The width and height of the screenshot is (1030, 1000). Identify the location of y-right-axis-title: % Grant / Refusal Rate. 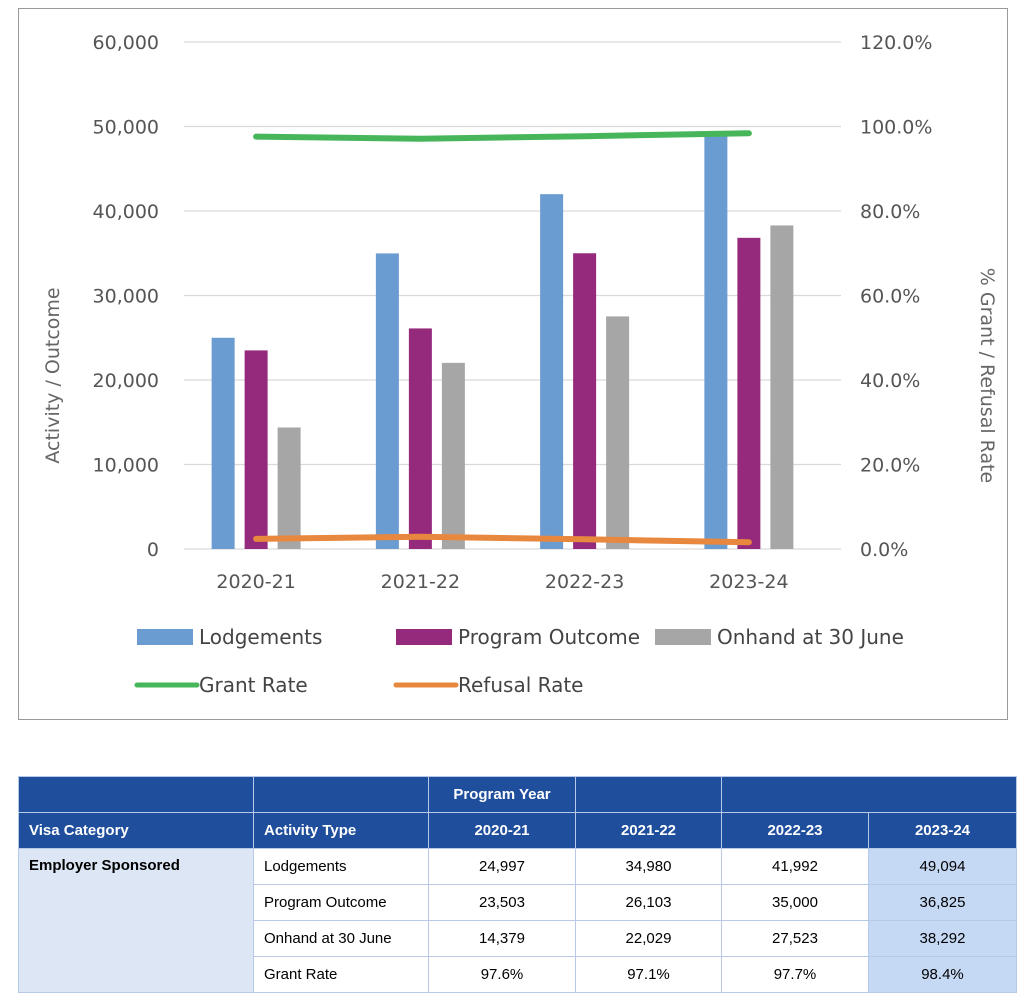
(987, 375).